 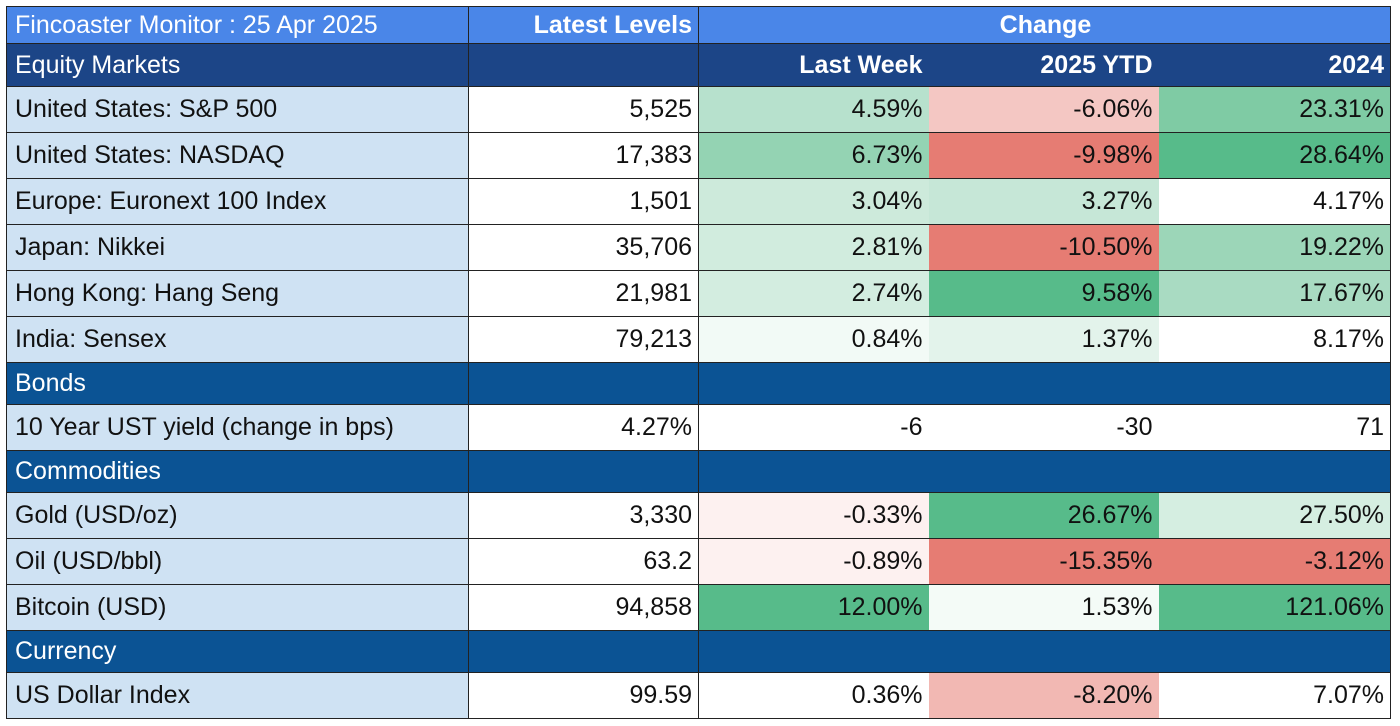 I want to click on section-header-row: Currency, so click(x=698, y=651).